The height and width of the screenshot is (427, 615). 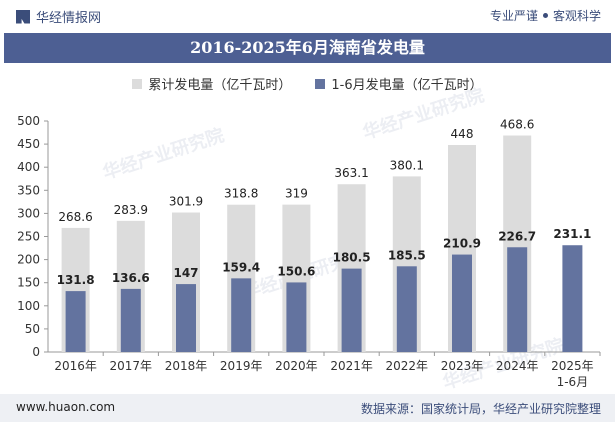 What do you see at coordinates (23, 16) in the screenshot?
I see `logo-icon` at bounding box center [23, 16].